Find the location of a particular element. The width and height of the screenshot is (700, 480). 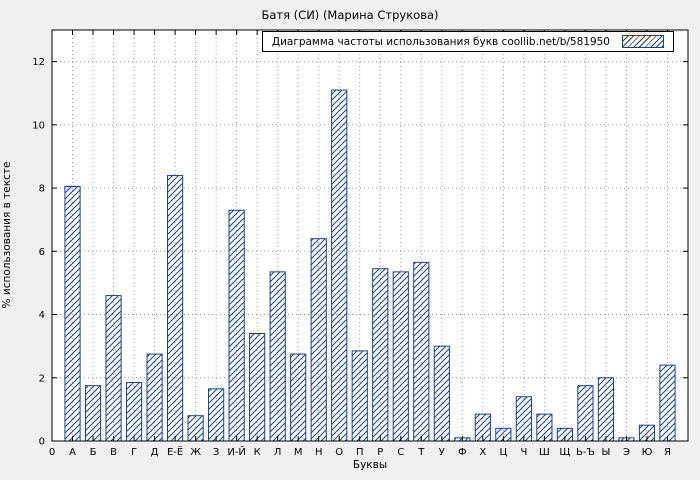

x-tick-label: Т is located at coordinates (421, 452).